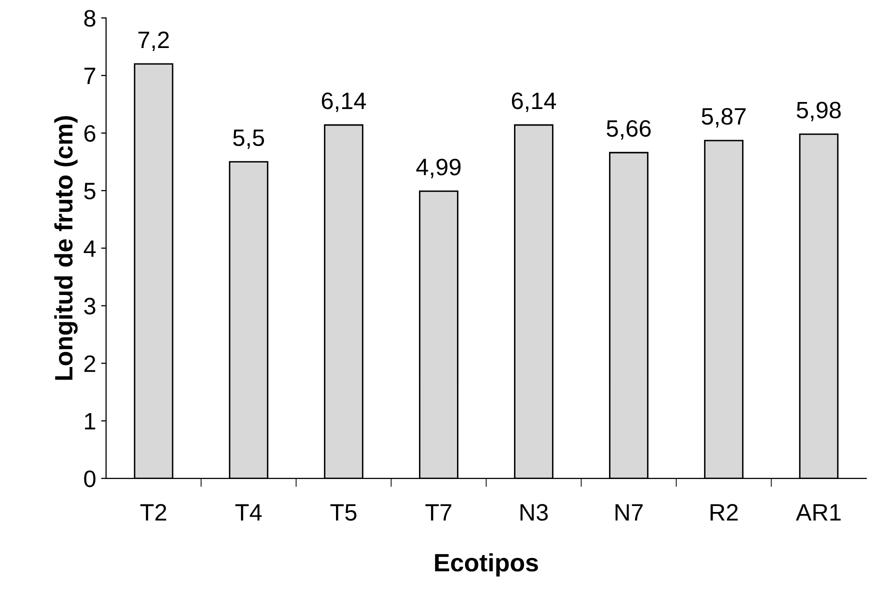  I want to click on x-tick-label: T7, so click(438, 512).